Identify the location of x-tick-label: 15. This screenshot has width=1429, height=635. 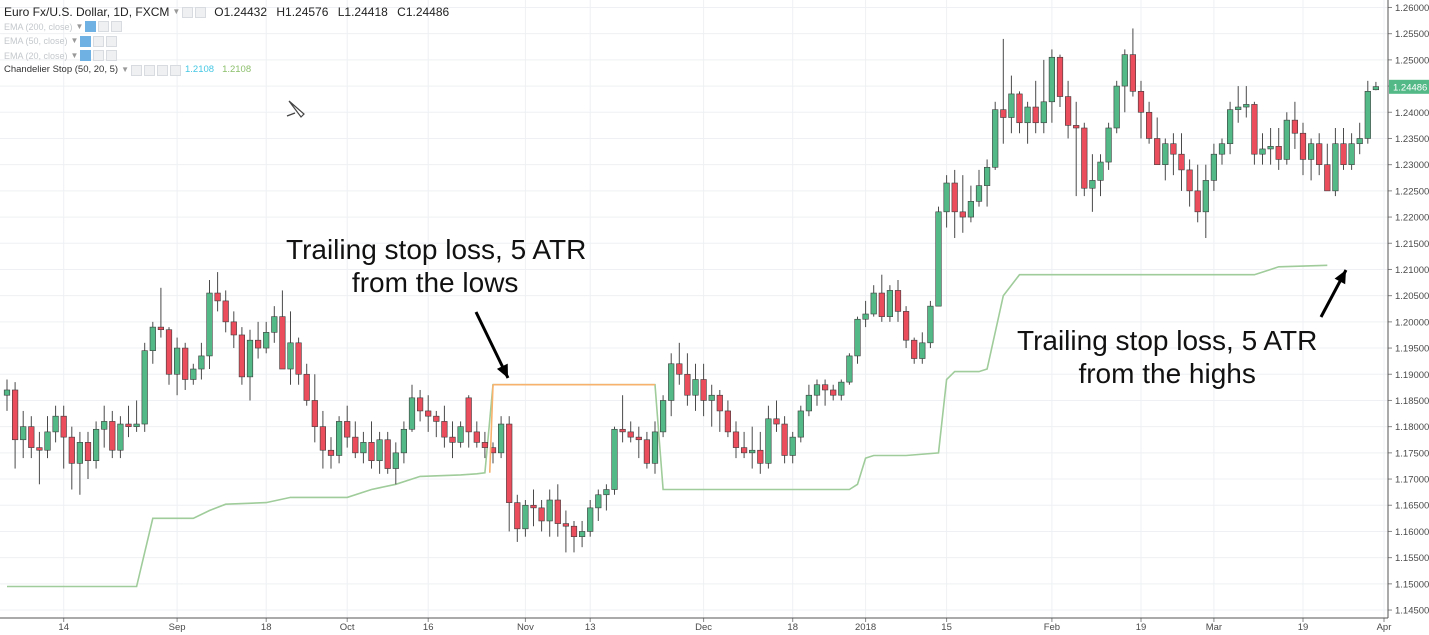
(946, 627).